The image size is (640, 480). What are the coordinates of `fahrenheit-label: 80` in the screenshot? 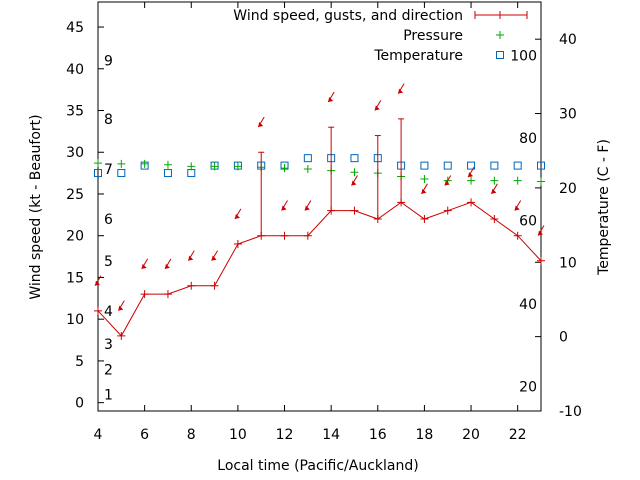 It's located at (528, 139).